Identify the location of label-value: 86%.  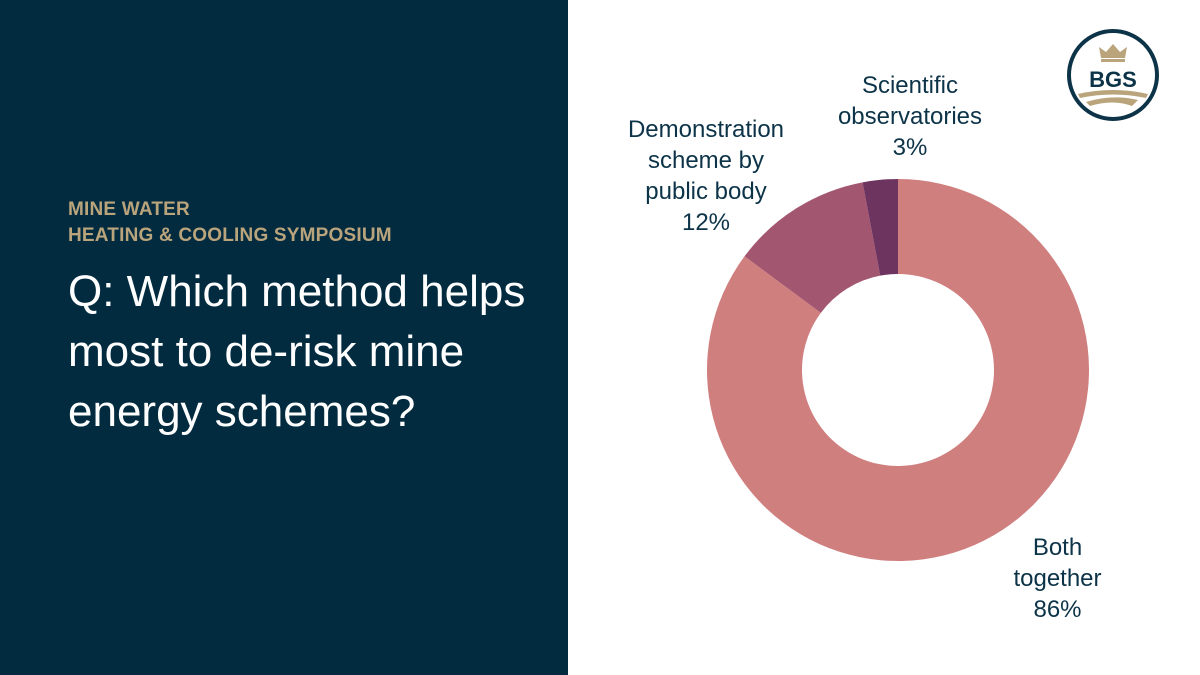
(1057, 609).